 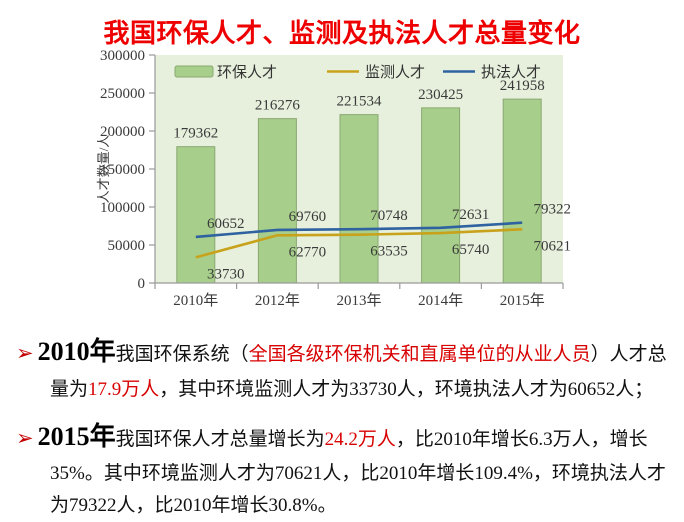 What do you see at coordinates (342, 33) in the screenshot?
I see `page-title: 我国环保人才、监测及执法人才总量变化` at bounding box center [342, 33].